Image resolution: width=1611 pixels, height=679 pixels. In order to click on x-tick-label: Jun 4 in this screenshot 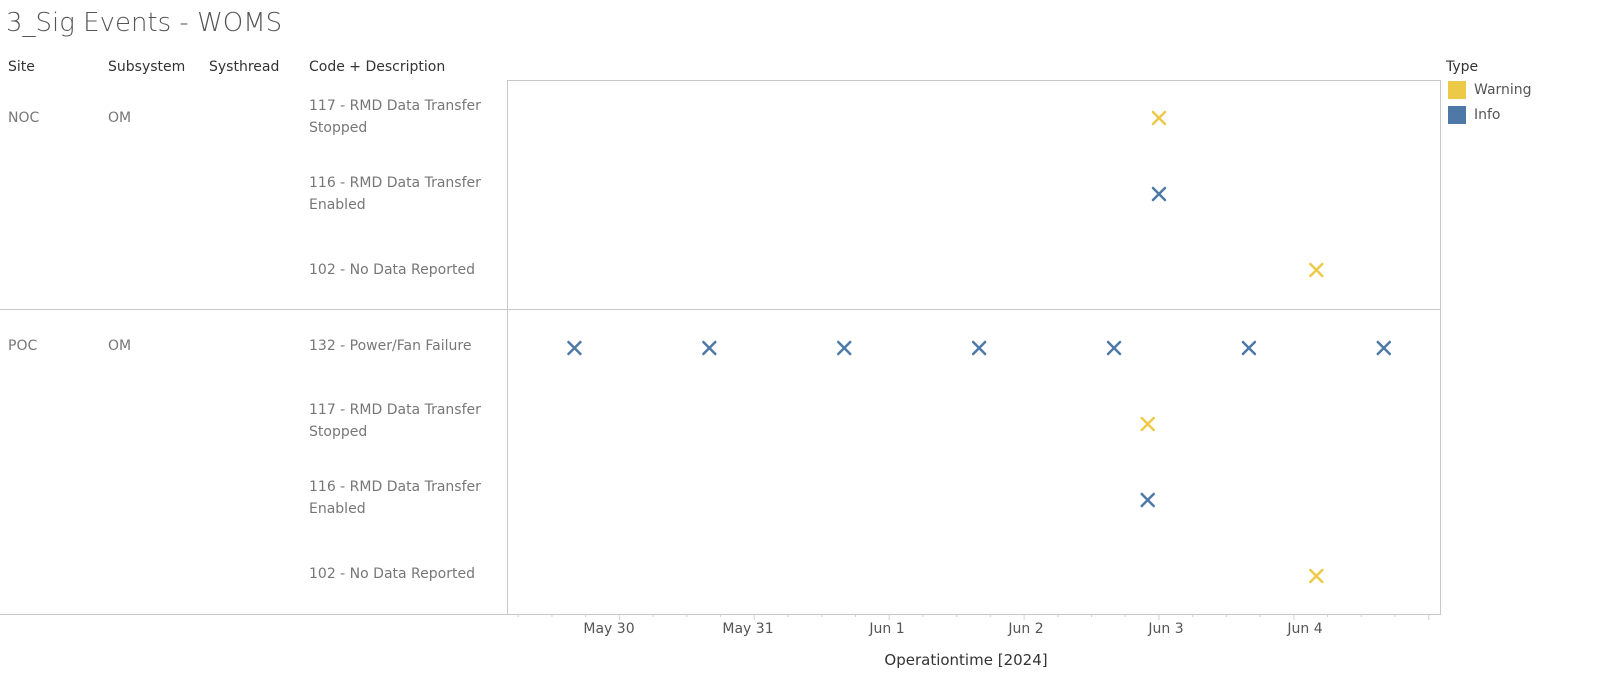, I will do `click(1305, 629)`.